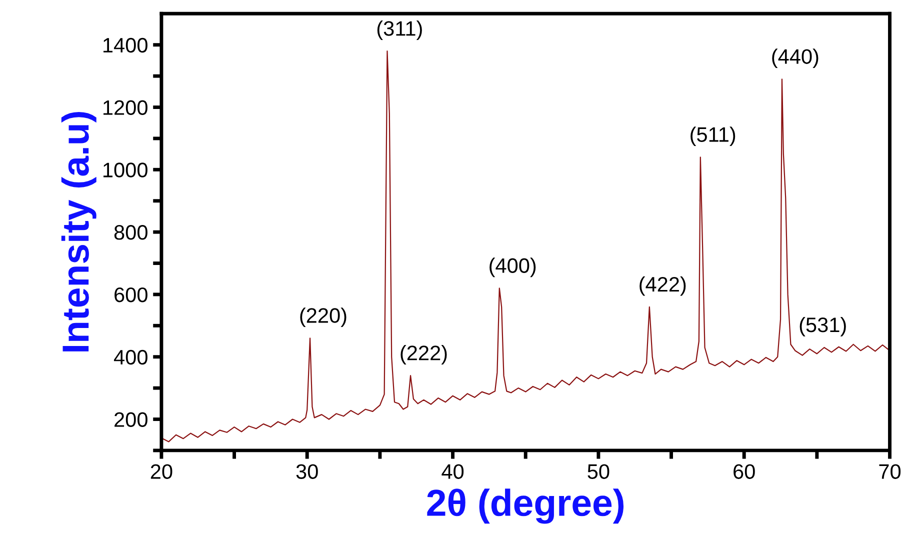 This screenshot has width=907, height=546. What do you see at coordinates (131, 232) in the screenshot?
I see `y-tick-label: 800` at bounding box center [131, 232].